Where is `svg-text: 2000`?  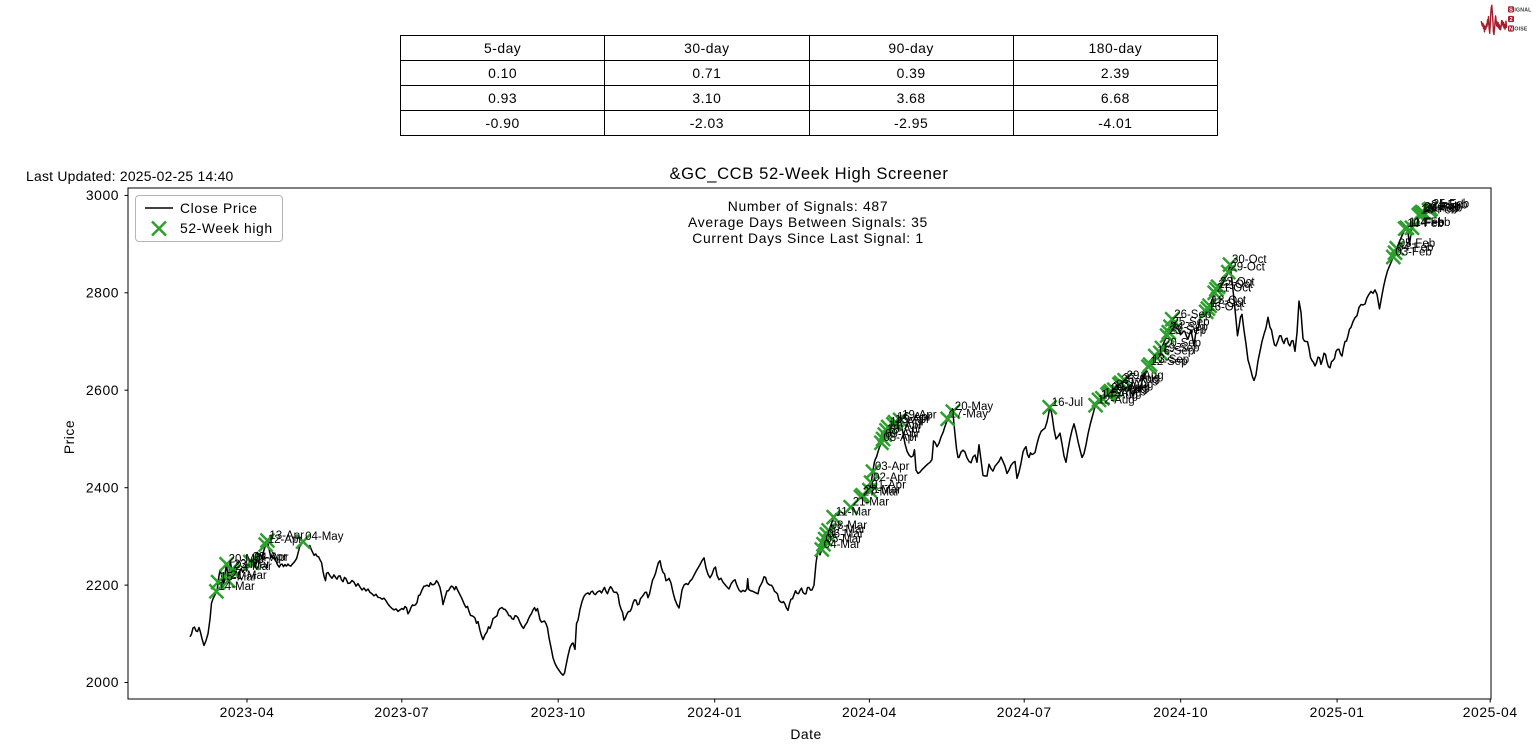
svg-text: 2000 is located at coordinates (102, 682).